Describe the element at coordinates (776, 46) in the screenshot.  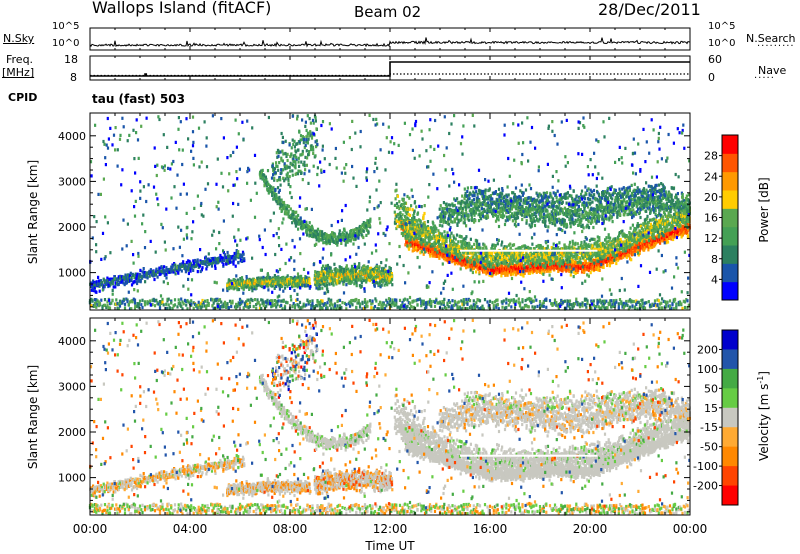
I see `nsearch-legend-line: ·········` at that location.